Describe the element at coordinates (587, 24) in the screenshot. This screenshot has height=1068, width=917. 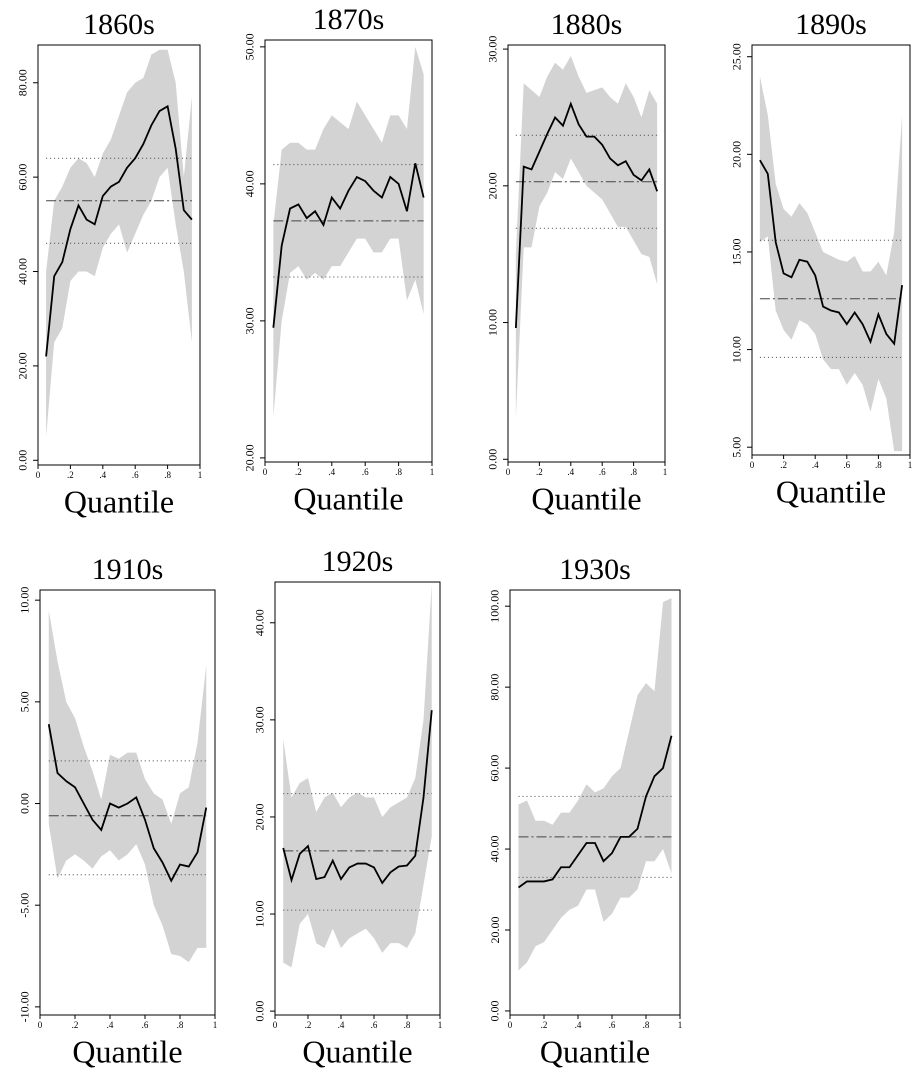
I see `panel-title: 1880s` at that location.